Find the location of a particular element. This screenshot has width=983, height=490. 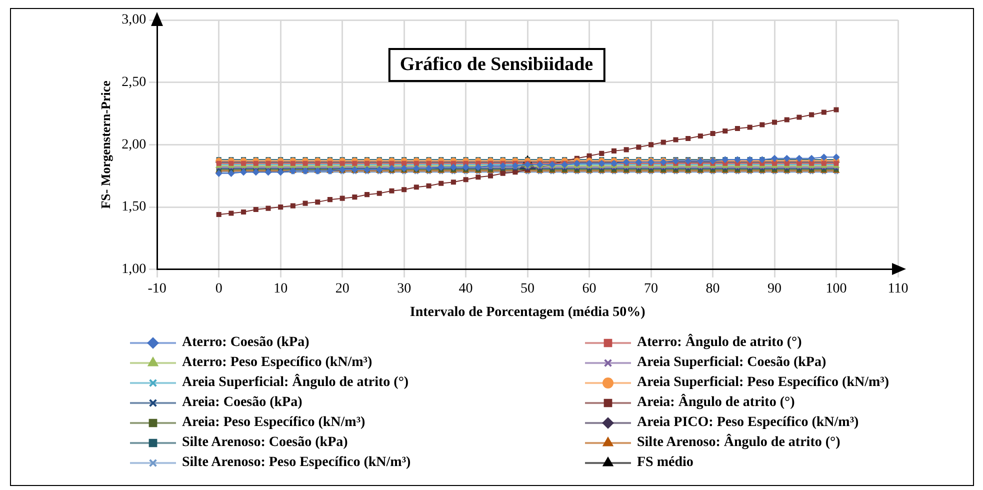

x-tick-label: 110 is located at coordinates (898, 288).